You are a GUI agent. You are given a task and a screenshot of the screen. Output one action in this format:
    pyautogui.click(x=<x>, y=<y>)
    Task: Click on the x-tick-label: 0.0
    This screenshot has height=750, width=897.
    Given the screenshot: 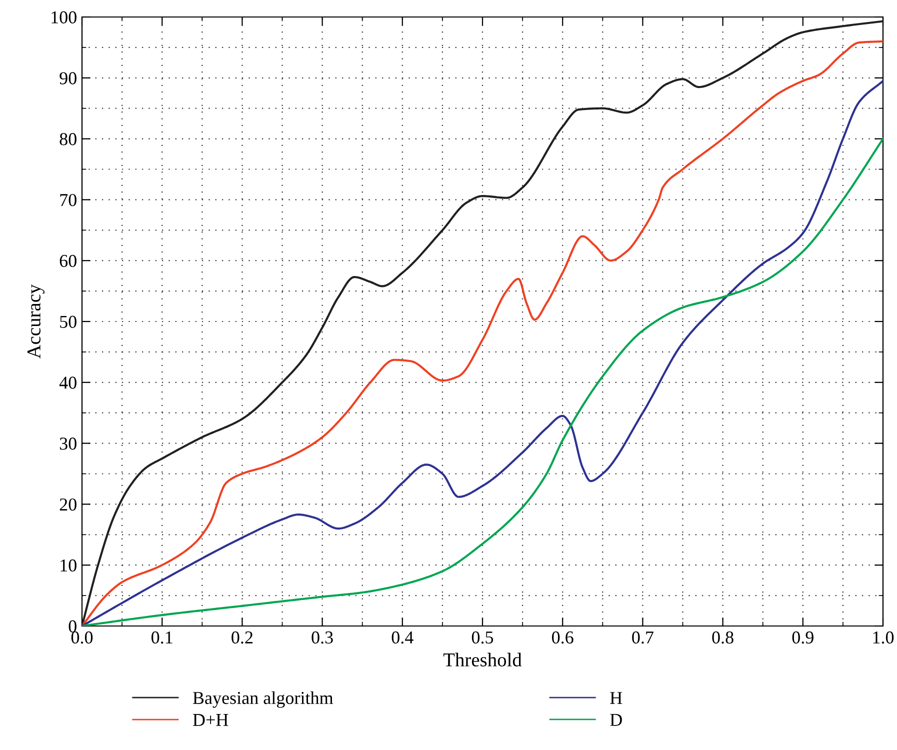 What is the action you would take?
    pyautogui.click(x=82, y=637)
    